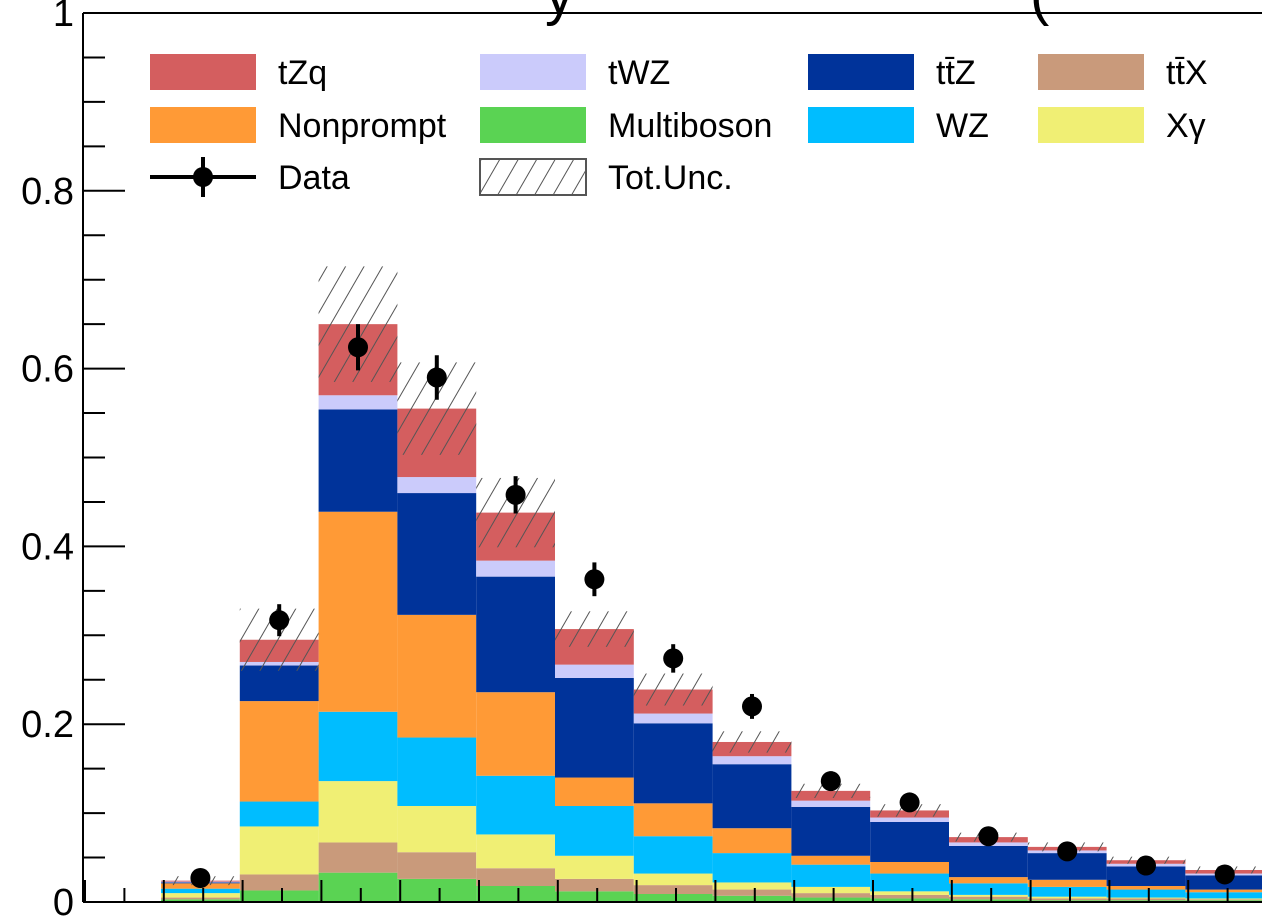 The image size is (1262, 921). What do you see at coordinates (533, 72) in the screenshot?
I see `legend-swatch-tWZ` at bounding box center [533, 72].